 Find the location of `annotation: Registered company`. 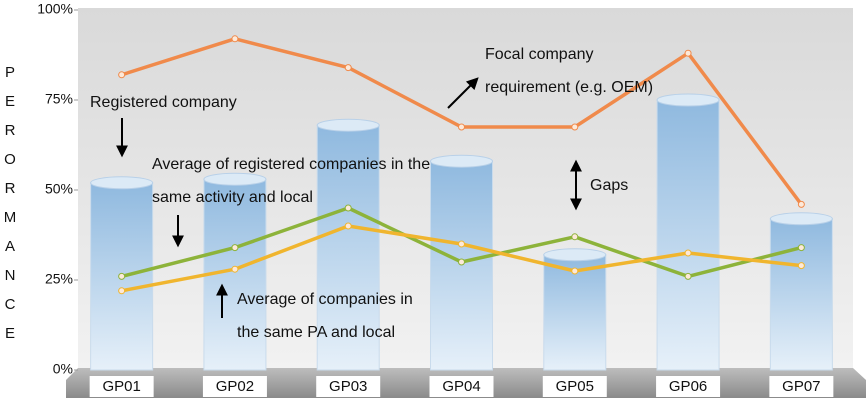

annotation: Registered company is located at coordinates (163, 102).